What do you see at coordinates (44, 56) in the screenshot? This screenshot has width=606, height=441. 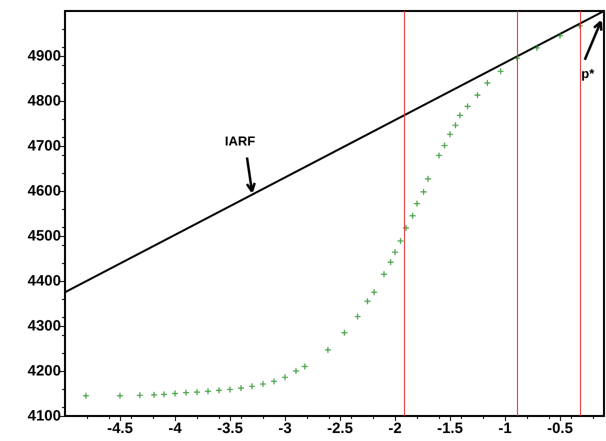 I see `y-tick-label: 4900` at bounding box center [44, 56].